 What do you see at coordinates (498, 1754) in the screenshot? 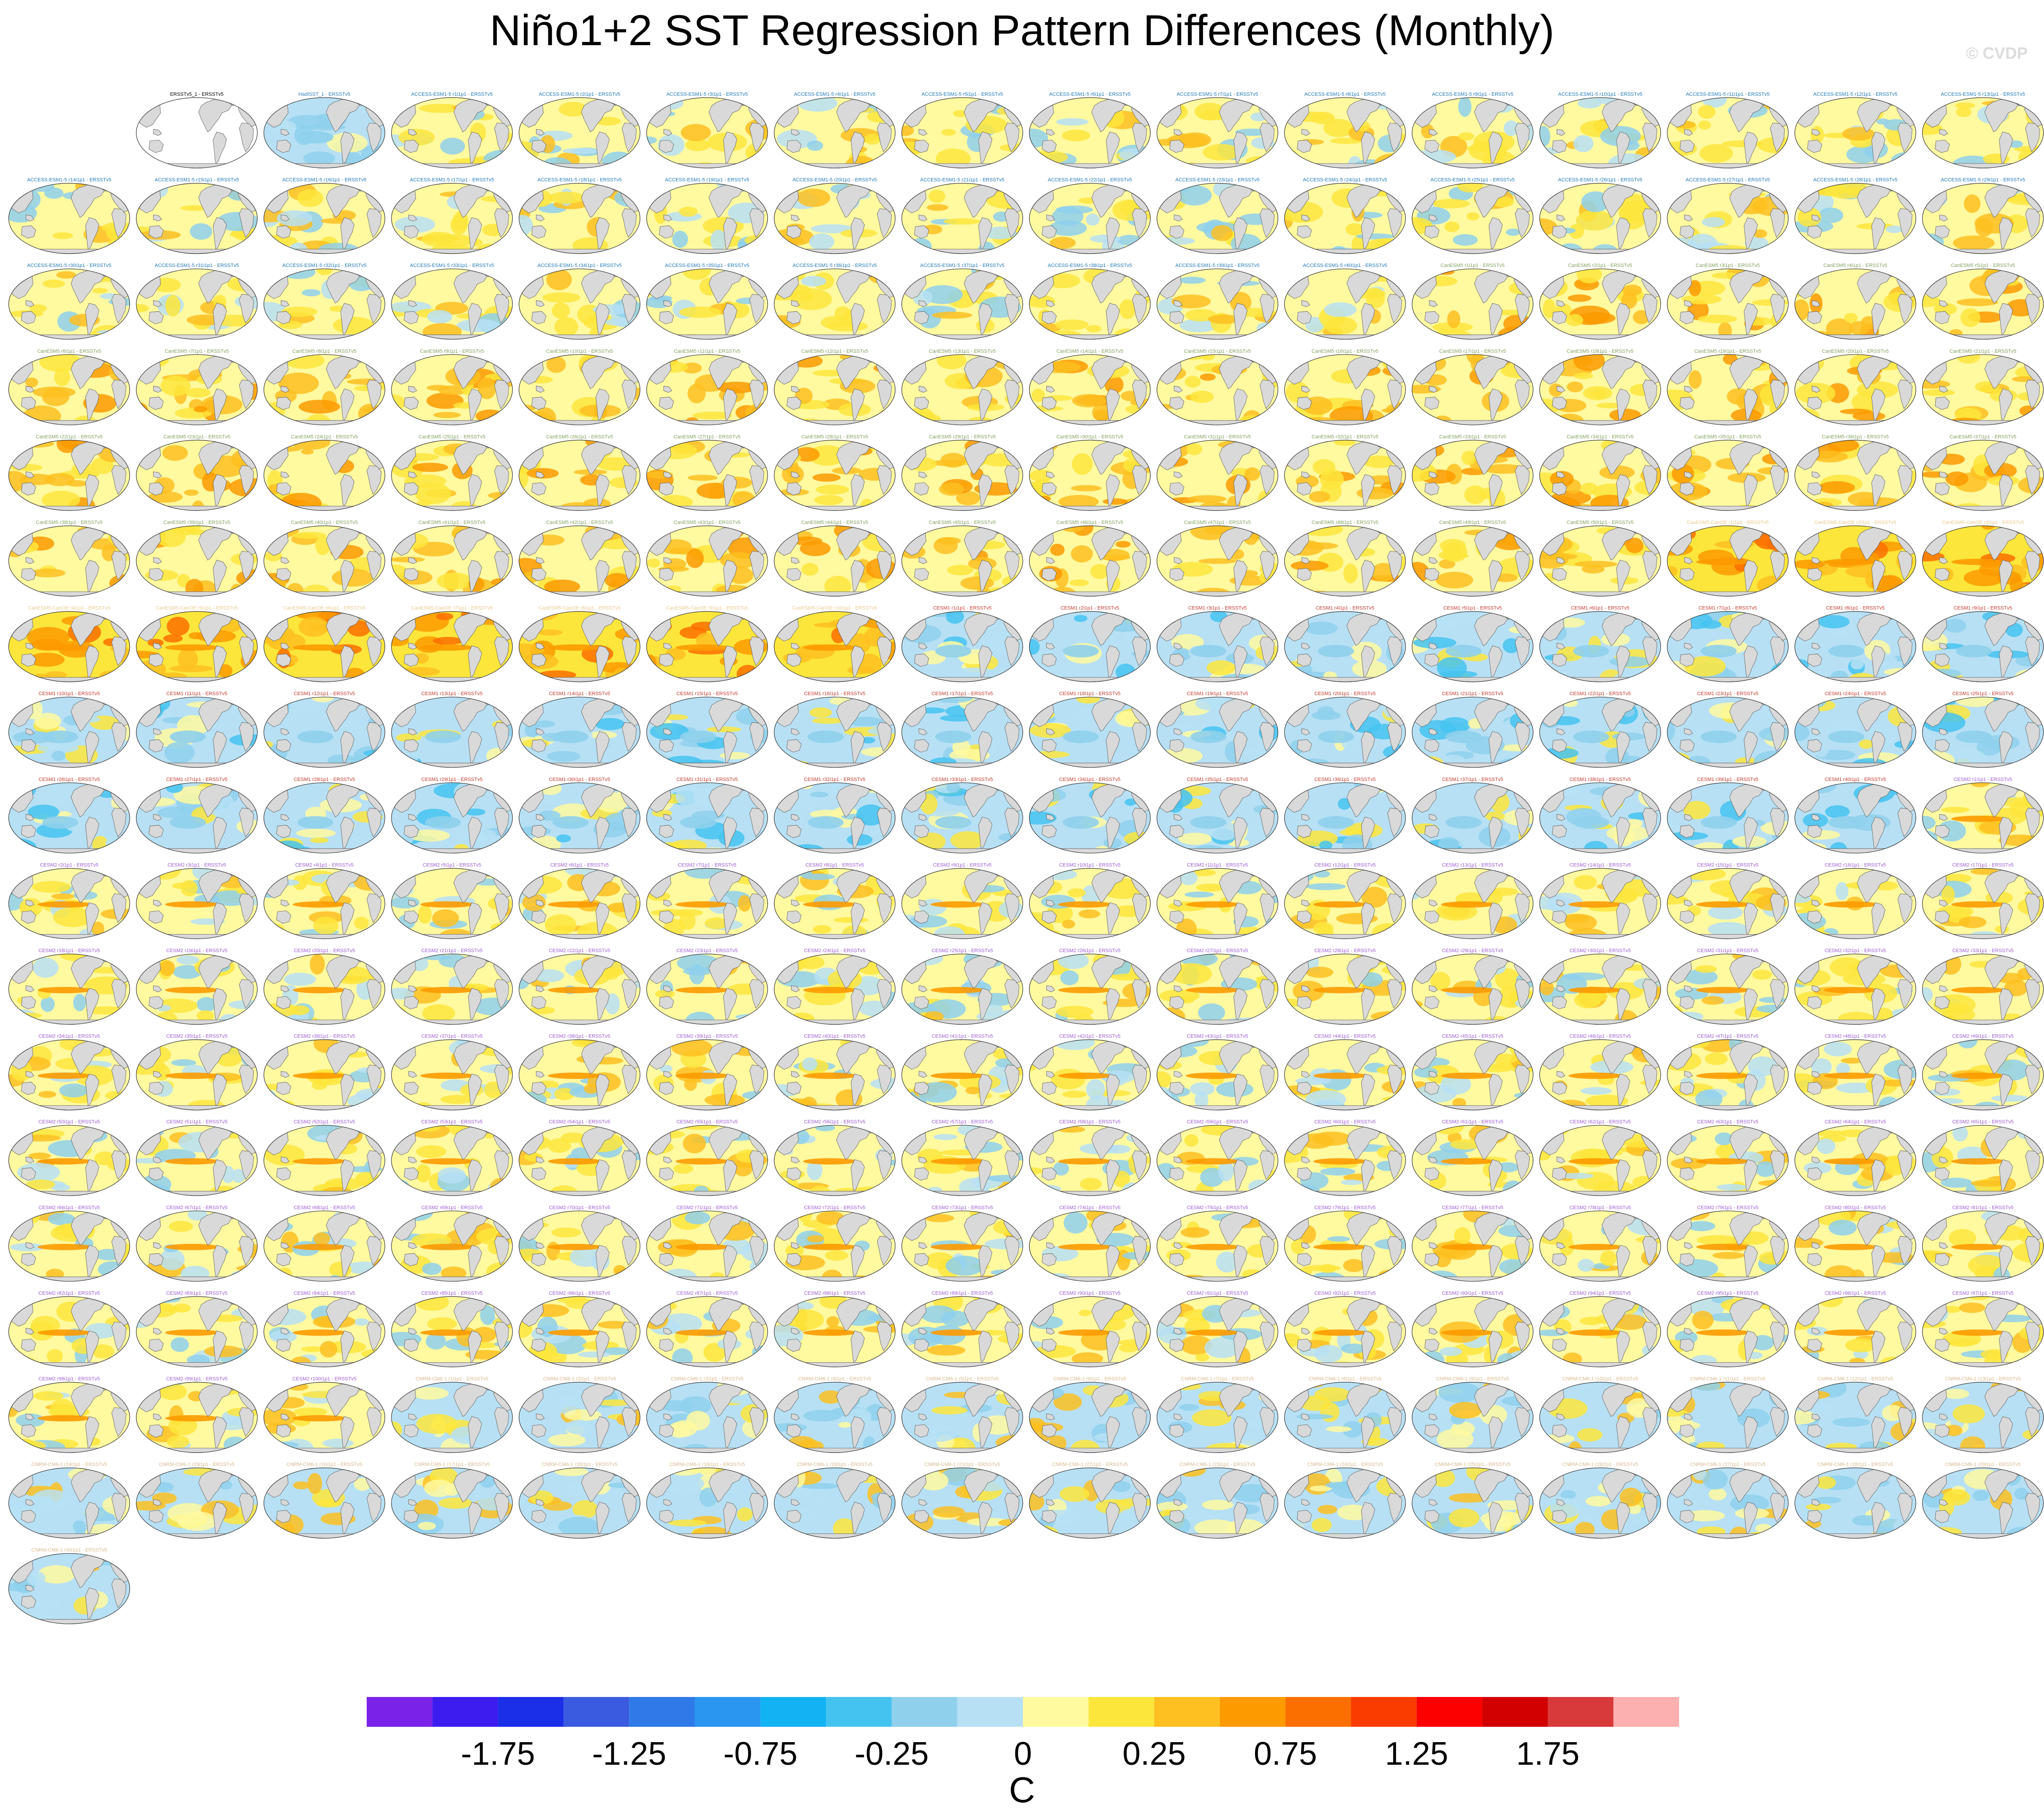
I see `colorbar-tick-label: -1.75` at bounding box center [498, 1754].